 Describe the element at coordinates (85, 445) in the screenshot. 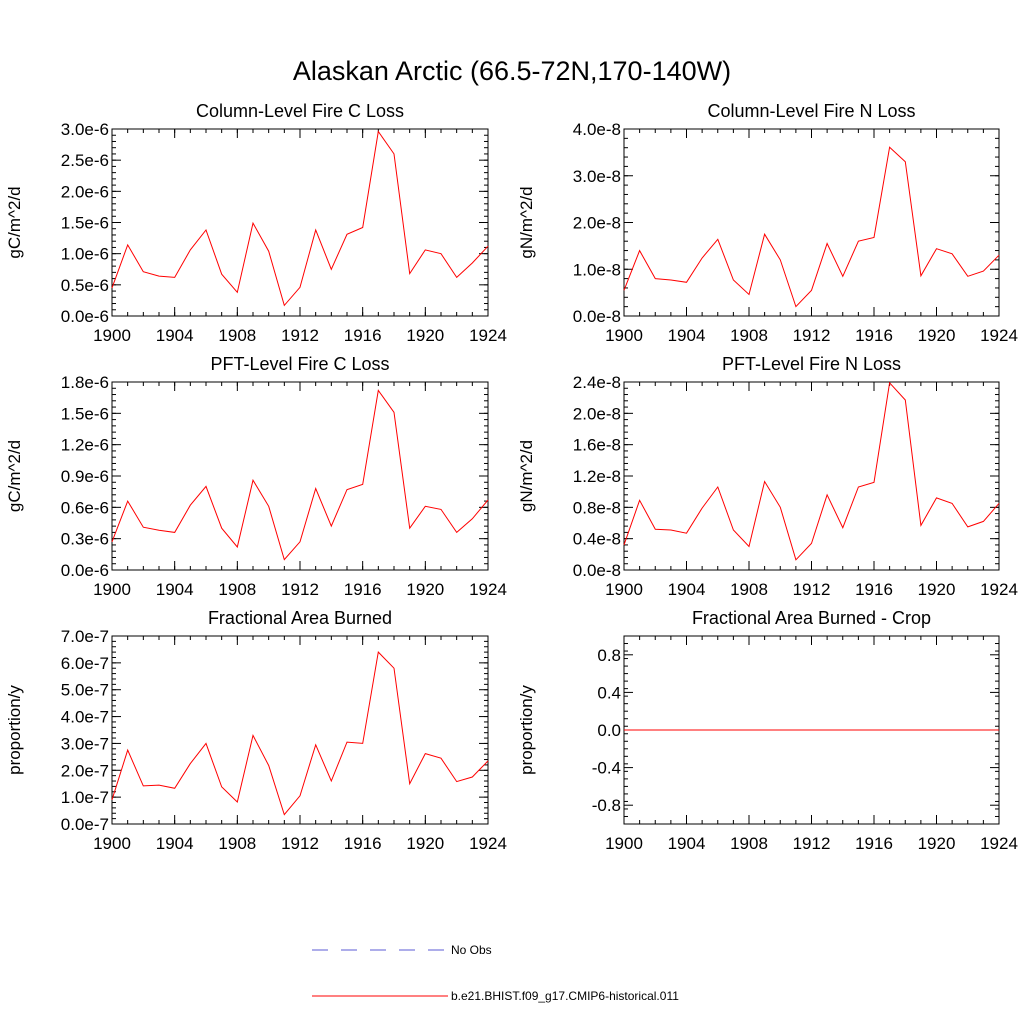

I see `y-tick-label: 1.2e-6` at that location.